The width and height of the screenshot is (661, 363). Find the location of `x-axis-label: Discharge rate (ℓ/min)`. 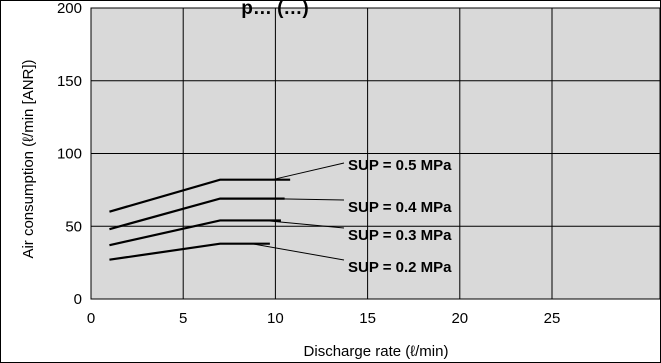

x-axis-label: Discharge rate (ℓ/min) is located at coordinates (376, 351).